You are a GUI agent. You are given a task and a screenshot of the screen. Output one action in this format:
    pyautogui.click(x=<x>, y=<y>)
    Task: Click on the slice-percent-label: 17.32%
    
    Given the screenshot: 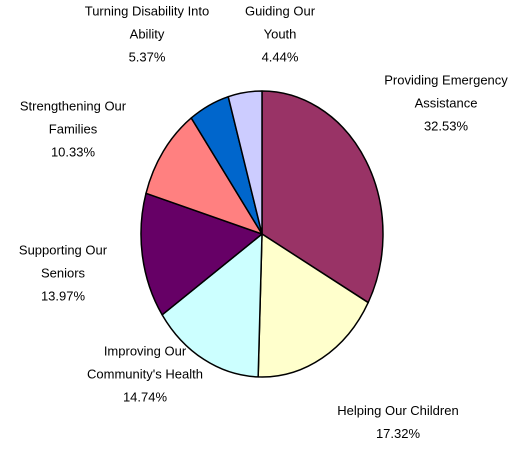 What is the action you would take?
    pyautogui.click(x=398, y=433)
    